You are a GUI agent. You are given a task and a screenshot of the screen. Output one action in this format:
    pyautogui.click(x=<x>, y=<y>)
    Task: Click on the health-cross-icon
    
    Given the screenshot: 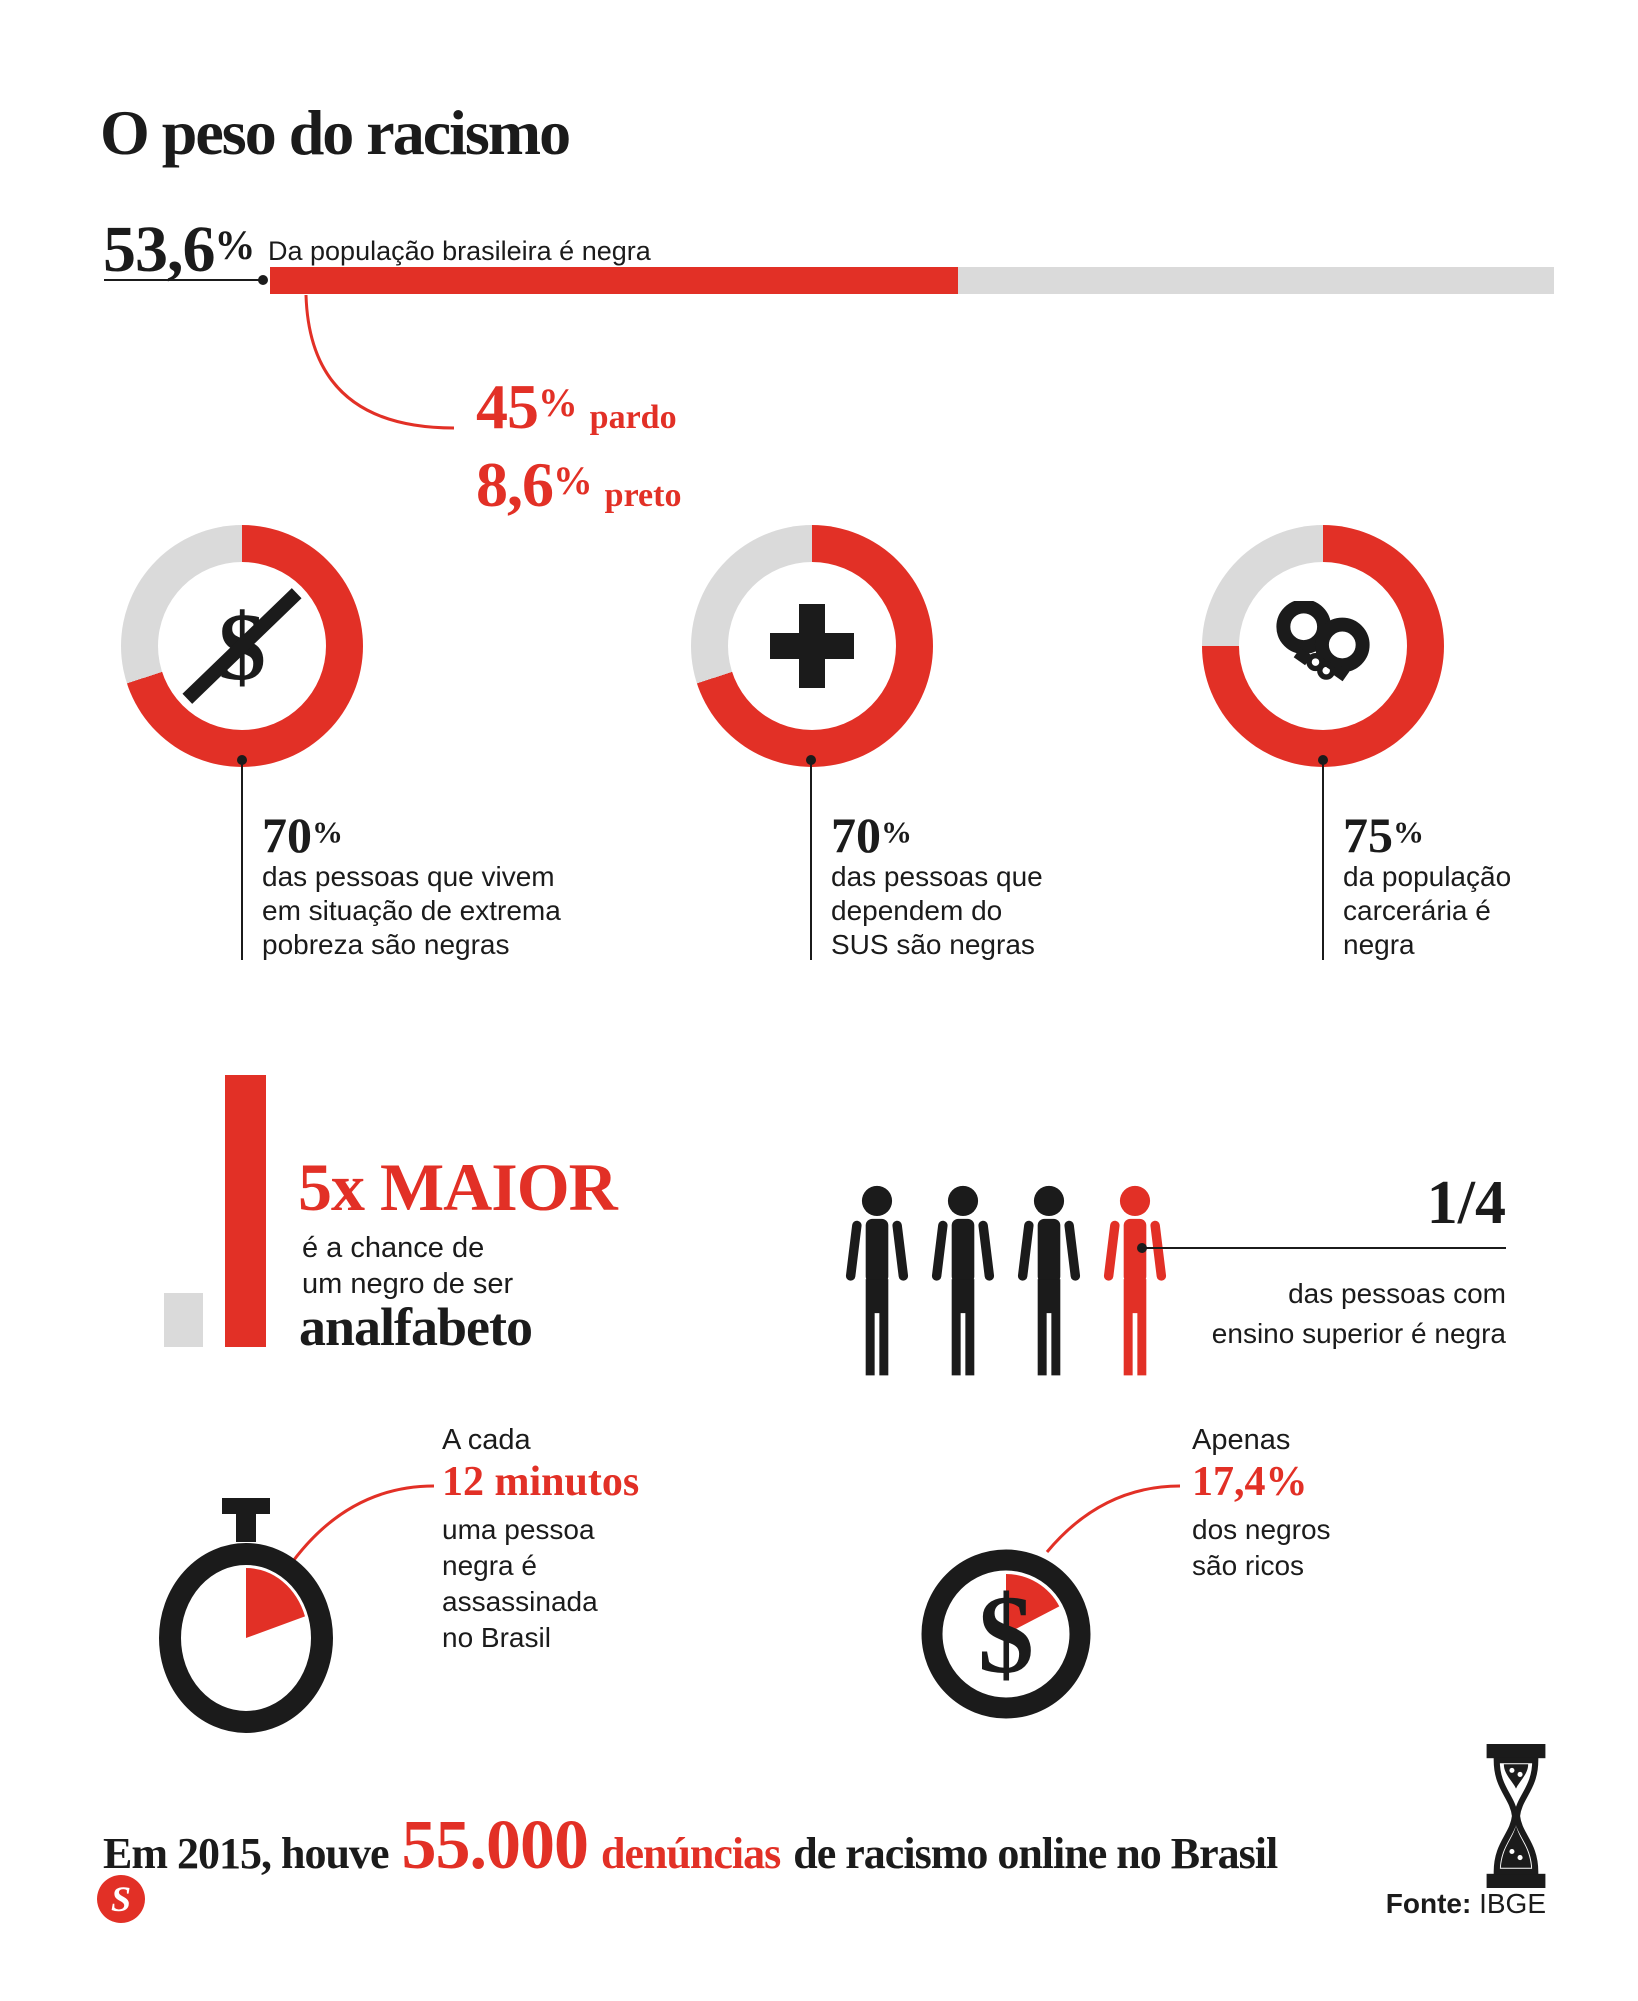 What is the action you would take?
    pyautogui.click(x=812, y=646)
    